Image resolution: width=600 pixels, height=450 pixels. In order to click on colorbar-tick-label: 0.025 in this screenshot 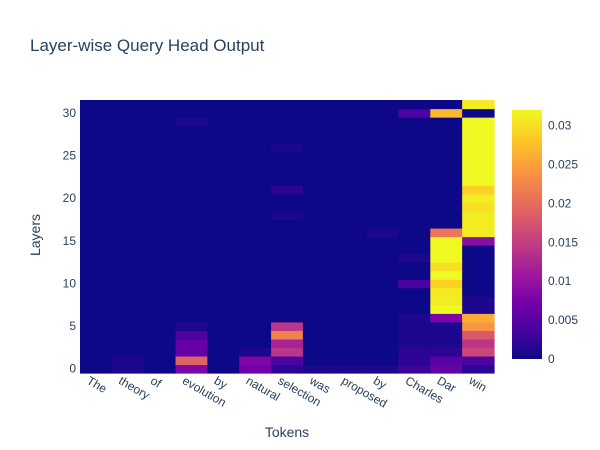, I will do `click(563, 165)`.